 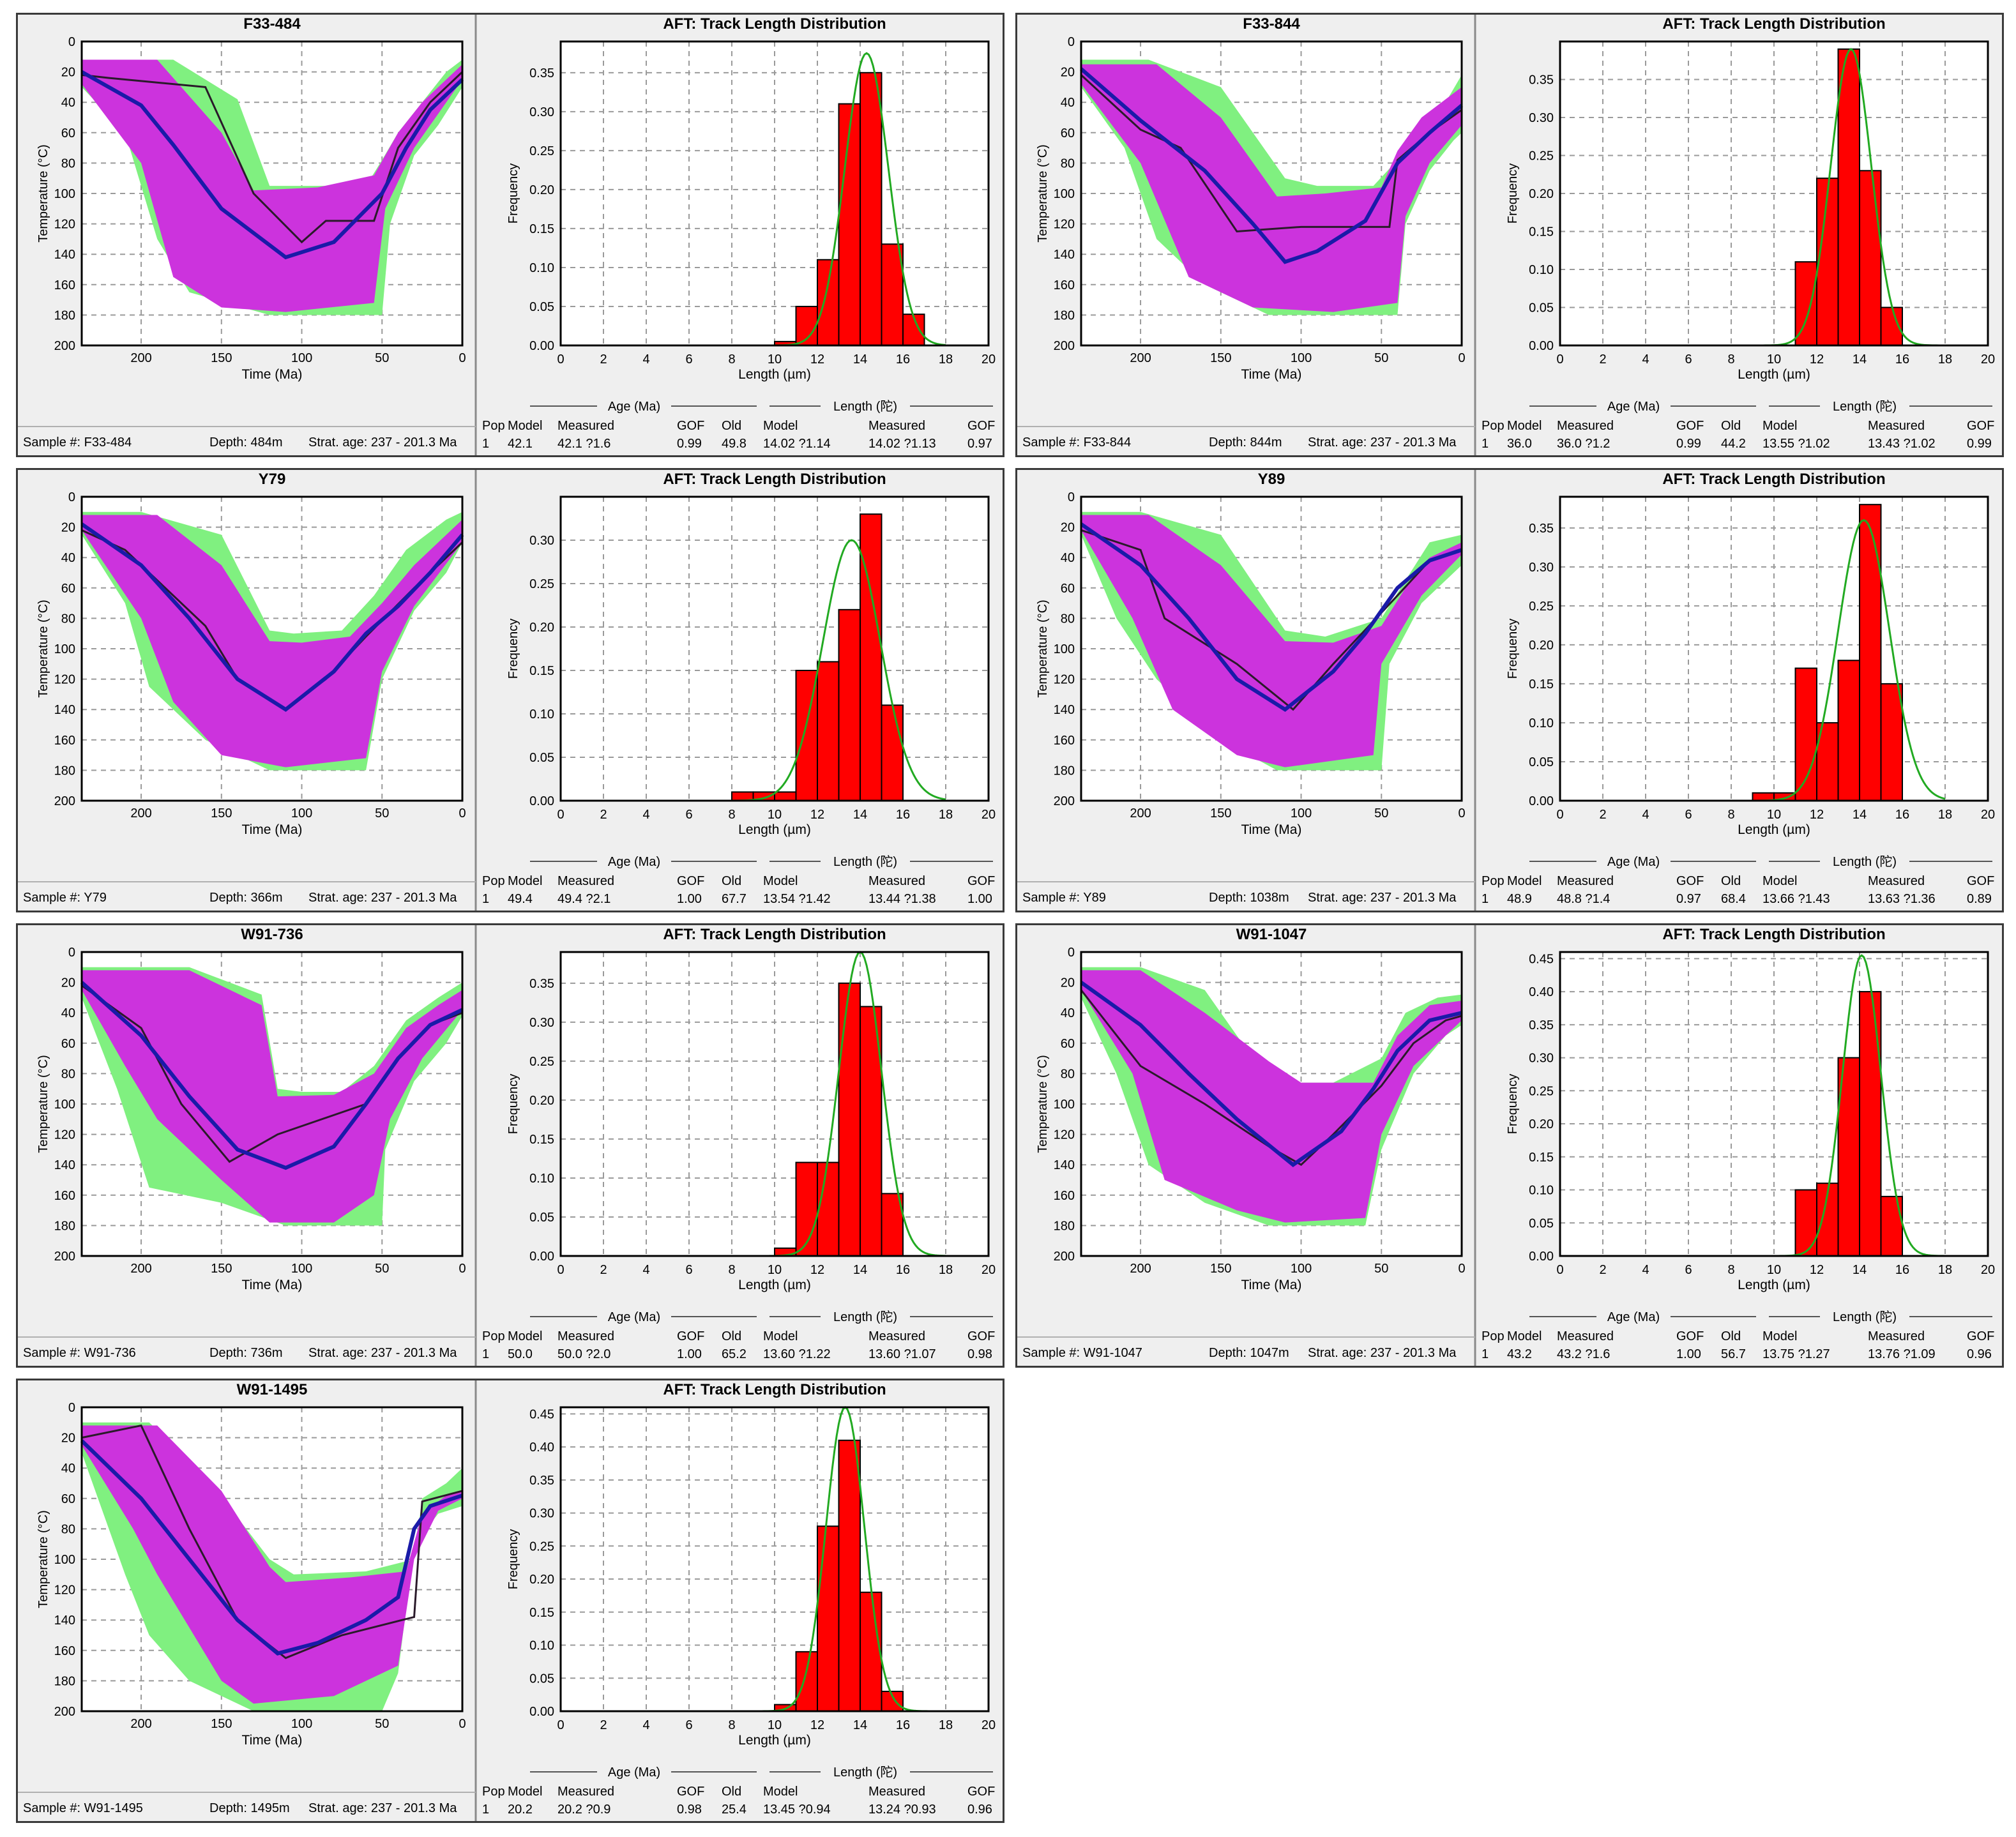 I want to click on stat-col-age_model-header: Model, so click(x=1524, y=426).